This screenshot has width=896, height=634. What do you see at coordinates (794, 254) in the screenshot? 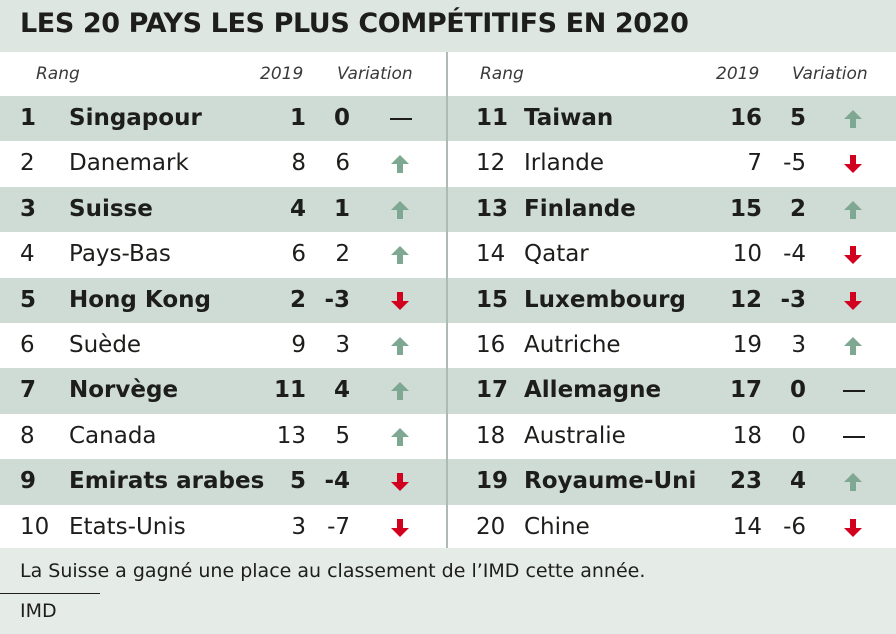
I see `variation-cell: -4` at bounding box center [794, 254].